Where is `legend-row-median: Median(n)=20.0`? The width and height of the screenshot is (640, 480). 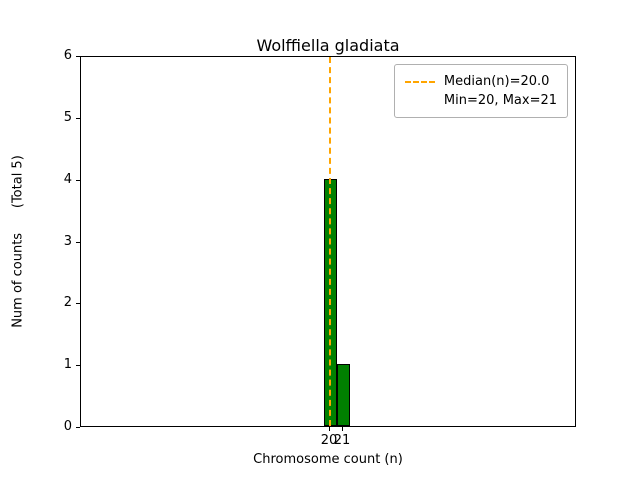 legend-row-median: Median(n)=20.0 is located at coordinates (480, 81).